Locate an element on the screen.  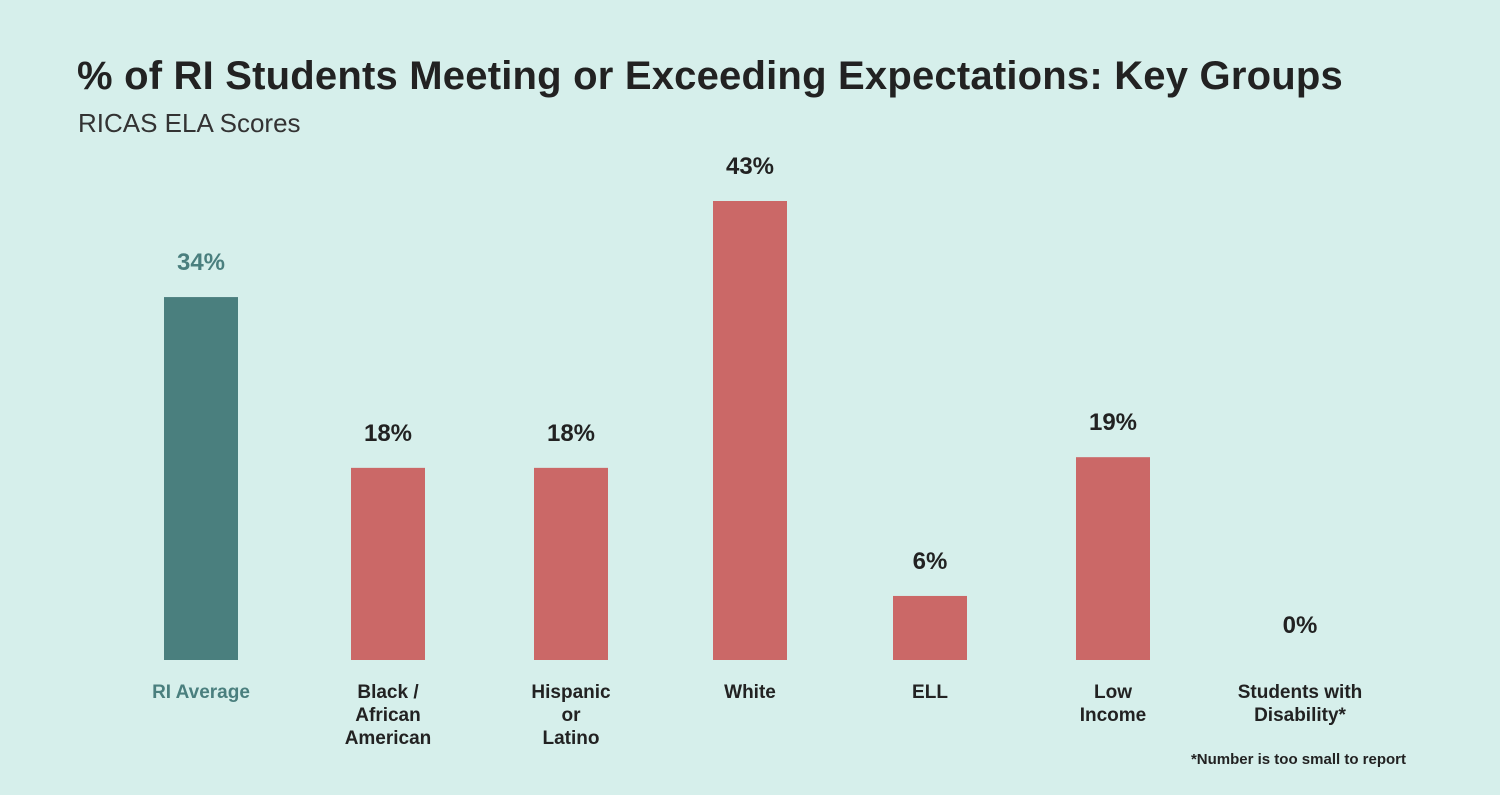
category-label-line: Hispanic is located at coordinates (571, 692).